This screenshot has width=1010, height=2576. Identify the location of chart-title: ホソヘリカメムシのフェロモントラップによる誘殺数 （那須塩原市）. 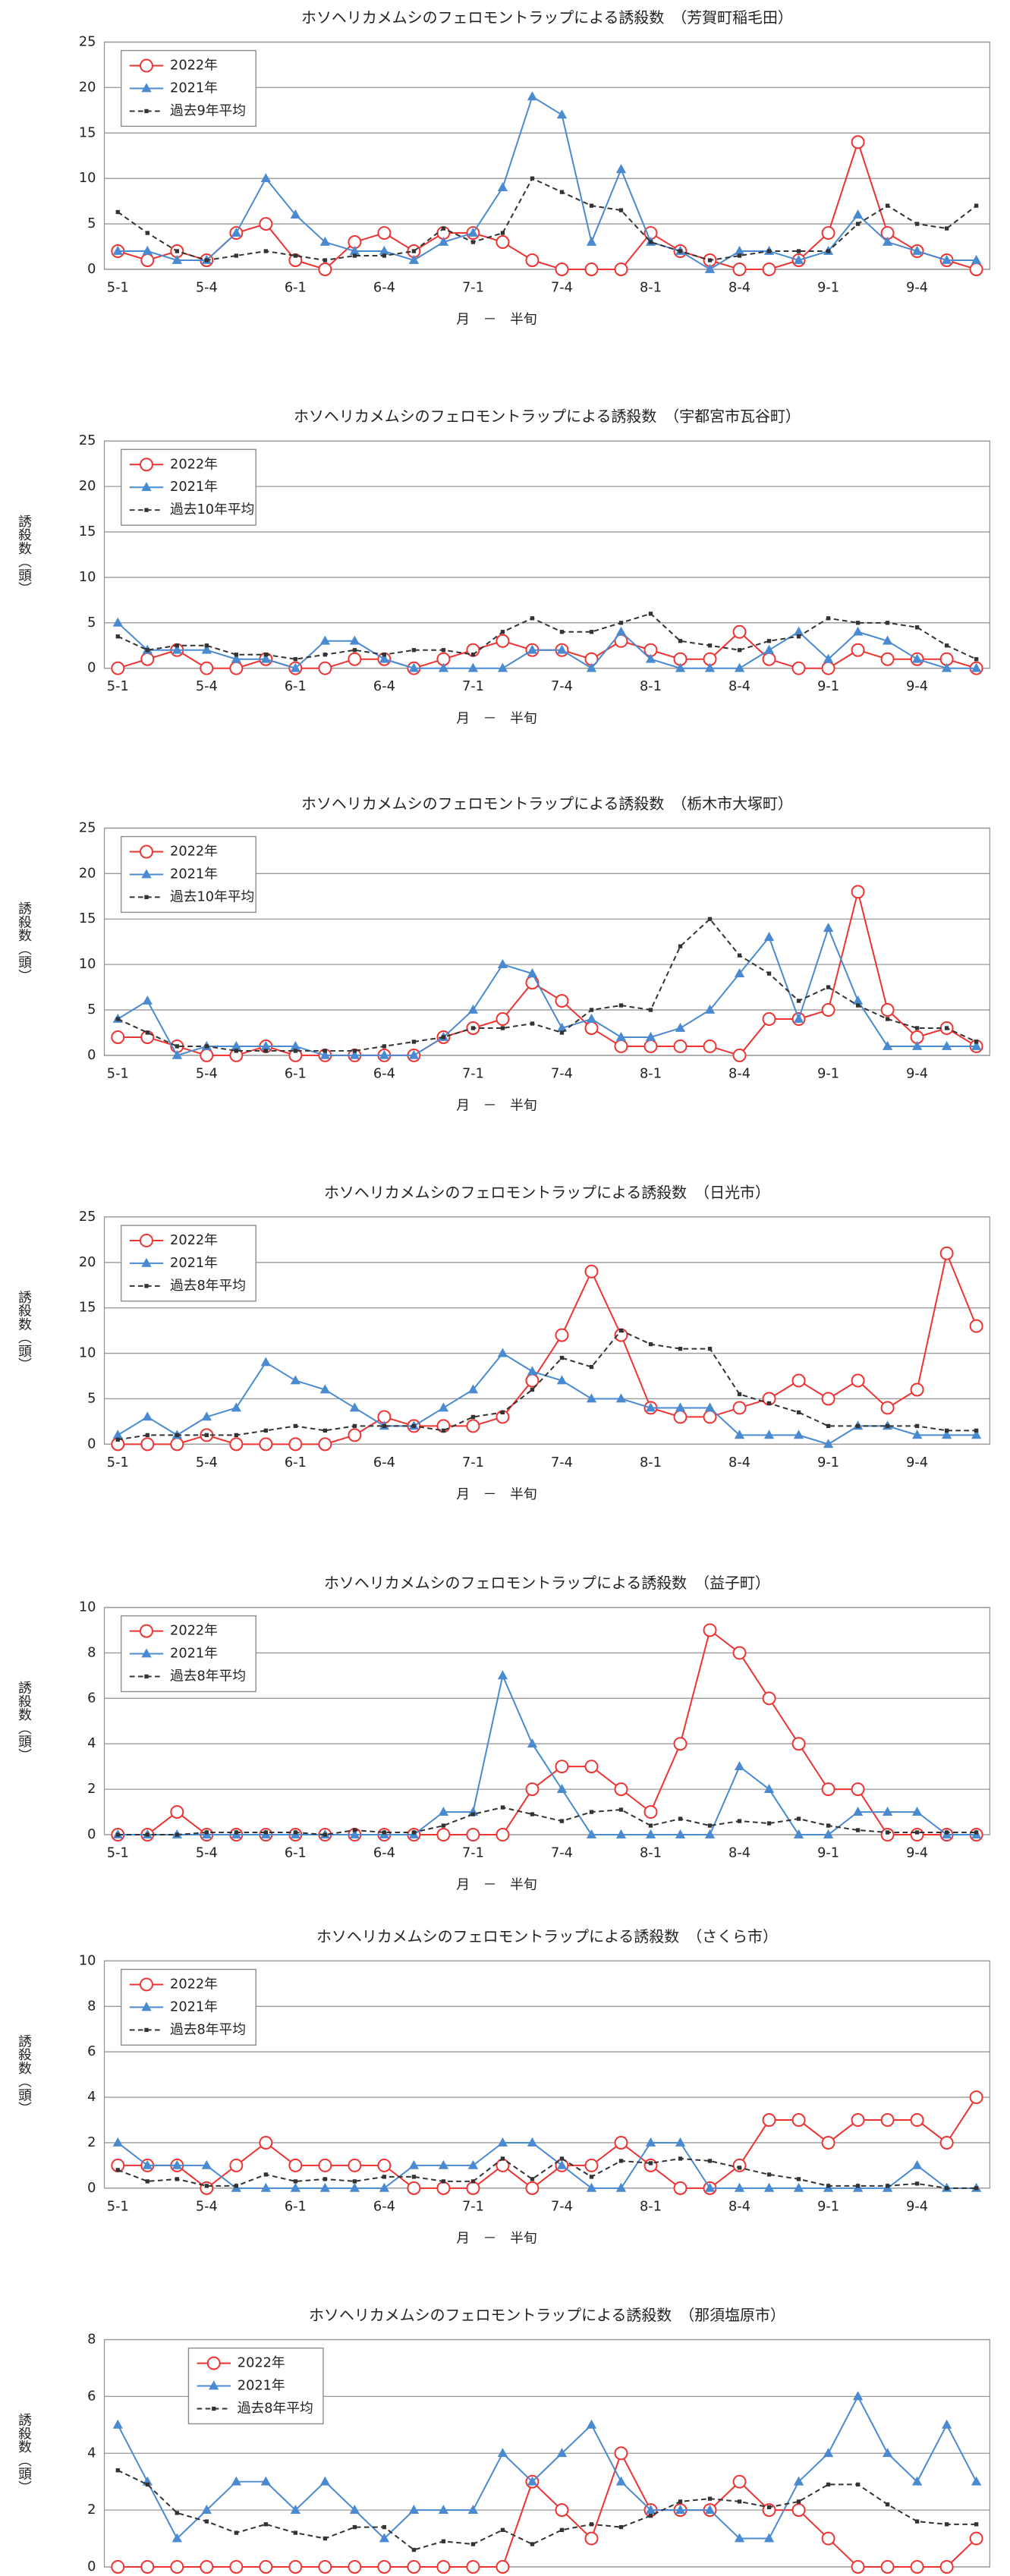
(547, 2315).